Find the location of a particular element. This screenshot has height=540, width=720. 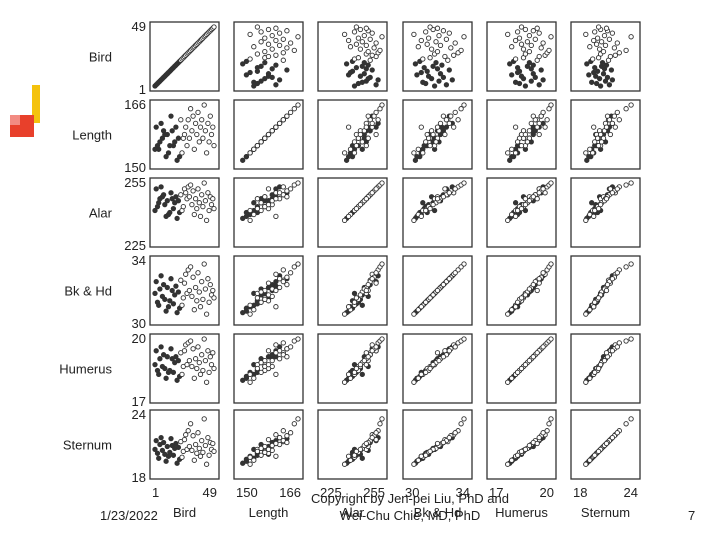

row-tick-min: 30 is located at coordinates (139, 323).